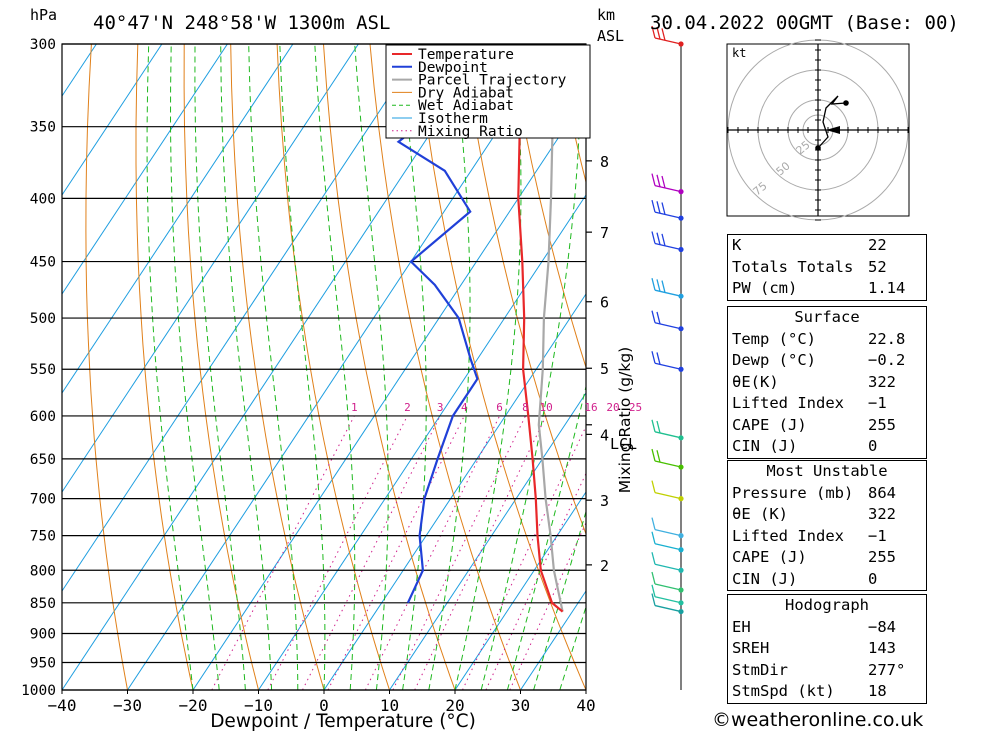  I want to click on table-row: SREH 143, so click(827, 649).